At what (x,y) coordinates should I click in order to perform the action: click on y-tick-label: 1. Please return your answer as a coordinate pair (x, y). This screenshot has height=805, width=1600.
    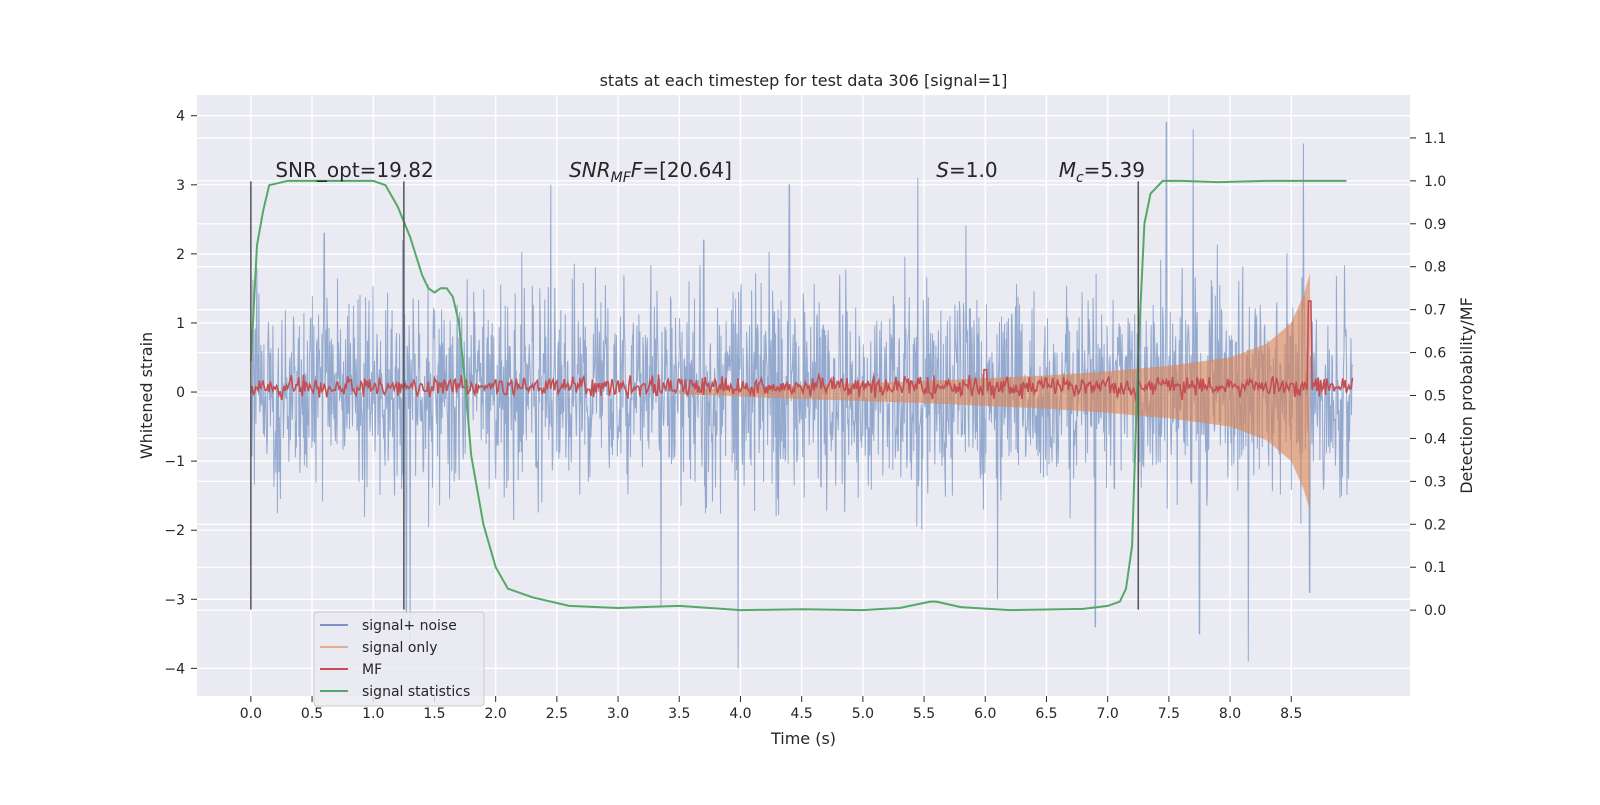
    Looking at the image, I should click on (180, 324).